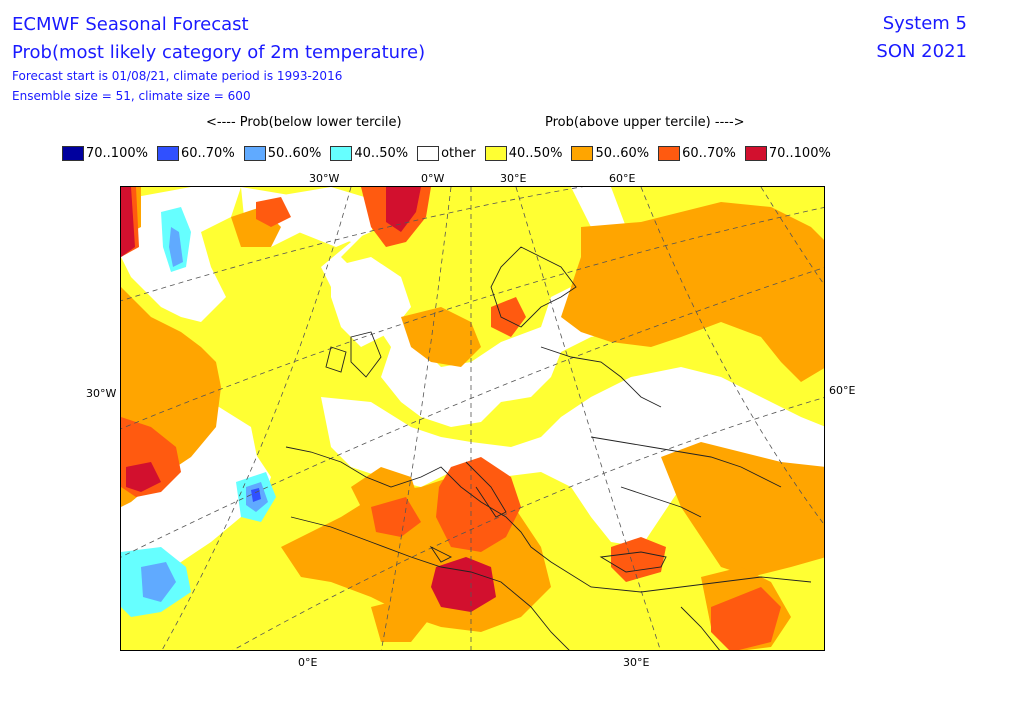 The height and width of the screenshot is (712, 1013). What do you see at coordinates (304, 122) in the screenshot?
I see `below-tercile-hint: <---- Prob(below lower tercile)` at bounding box center [304, 122].